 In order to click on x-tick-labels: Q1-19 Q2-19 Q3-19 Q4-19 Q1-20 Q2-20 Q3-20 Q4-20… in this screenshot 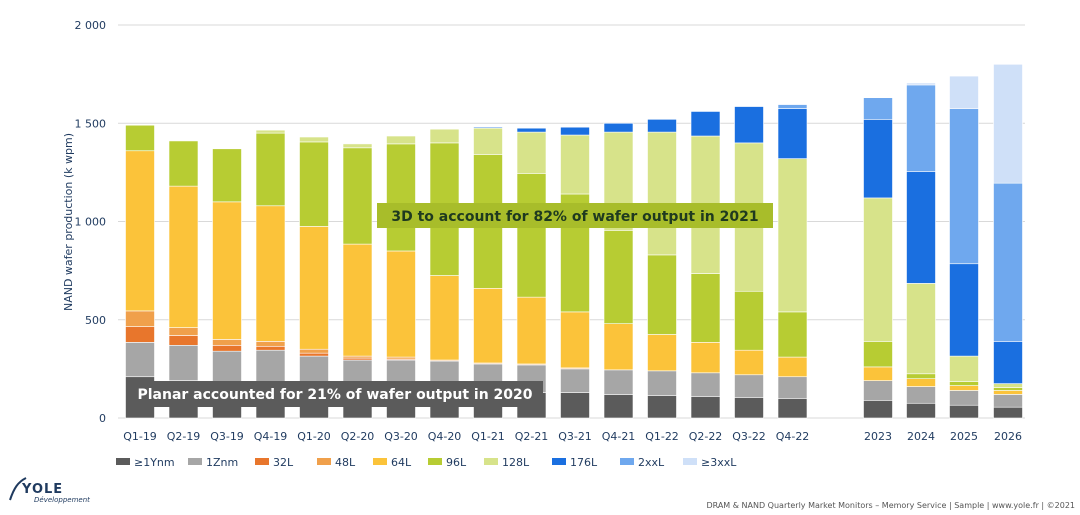, I will do `click(572, 436)`.